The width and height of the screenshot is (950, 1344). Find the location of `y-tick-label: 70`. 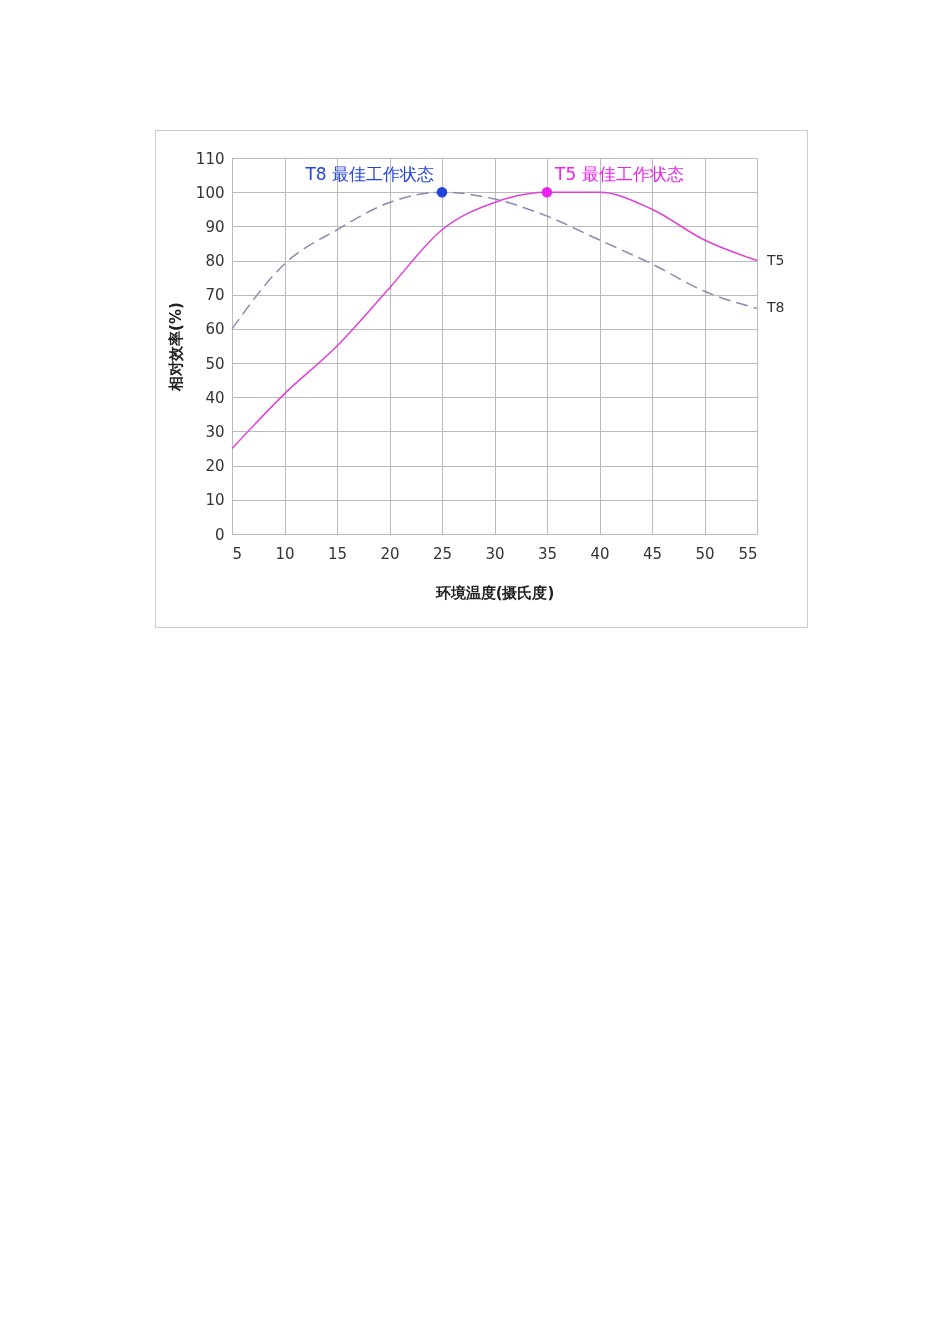

y-tick-label: 70 is located at coordinates (215, 295).